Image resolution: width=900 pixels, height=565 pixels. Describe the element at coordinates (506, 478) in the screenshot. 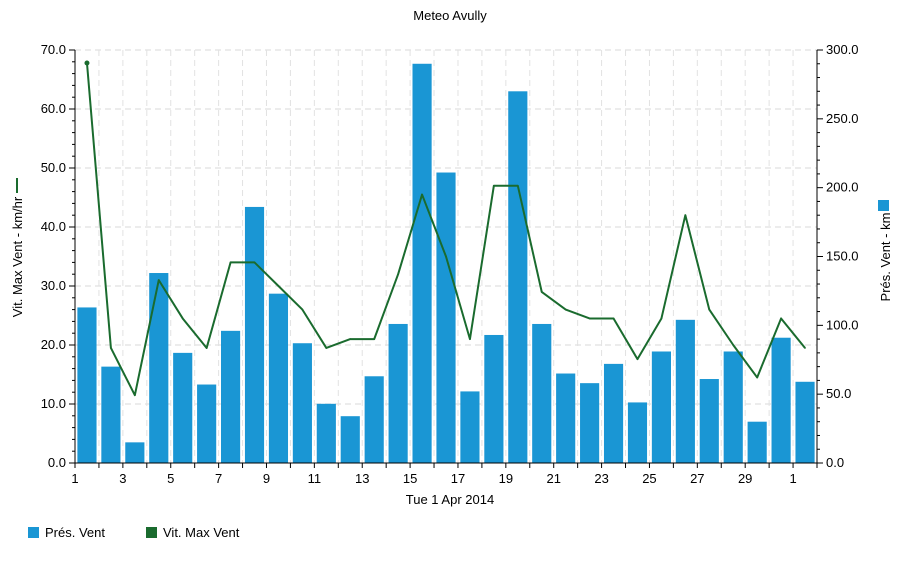

I see `x-tick-label: 19` at that location.